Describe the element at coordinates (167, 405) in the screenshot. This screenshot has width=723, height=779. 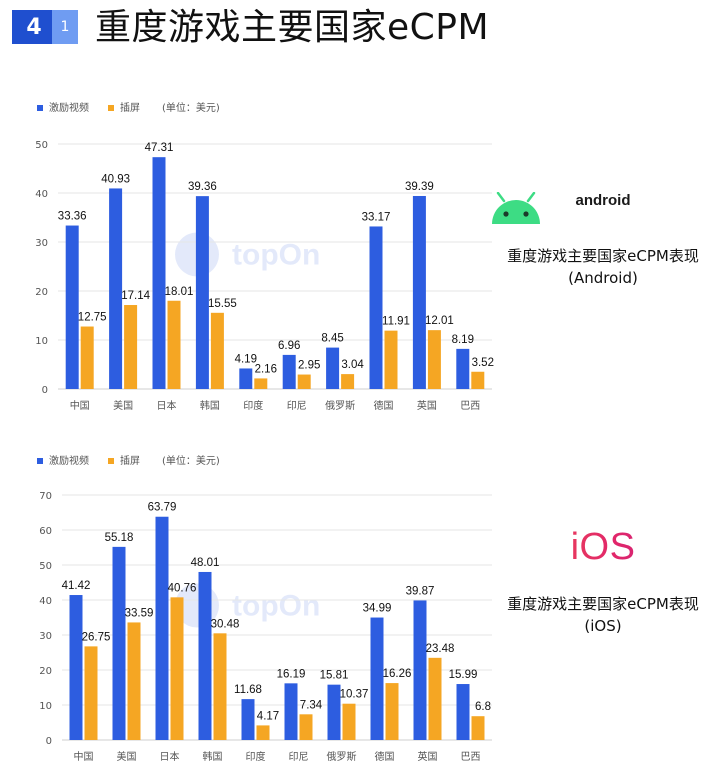
I see `x-category-label: 日本` at that location.